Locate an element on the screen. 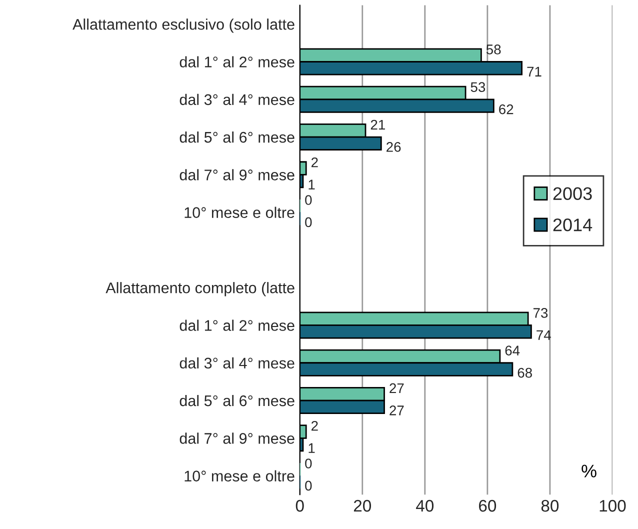 This screenshot has width=638, height=529. annotation: % is located at coordinates (589, 471).